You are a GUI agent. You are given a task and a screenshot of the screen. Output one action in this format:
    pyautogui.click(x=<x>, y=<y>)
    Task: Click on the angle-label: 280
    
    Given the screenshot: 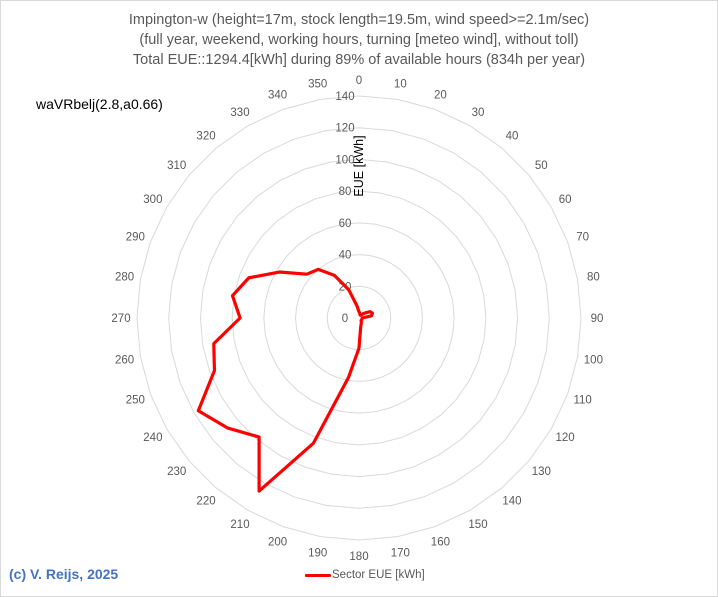 What is the action you would take?
    pyautogui.click(x=124, y=278)
    